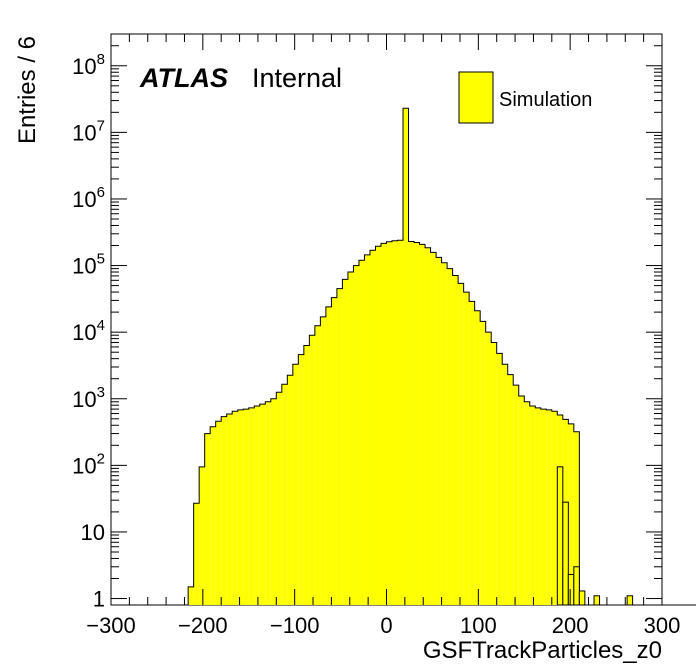 The height and width of the screenshot is (672, 696). Describe the element at coordinates (545, 100) in the screenshot. I see `legend-label: Simulation` at that location.